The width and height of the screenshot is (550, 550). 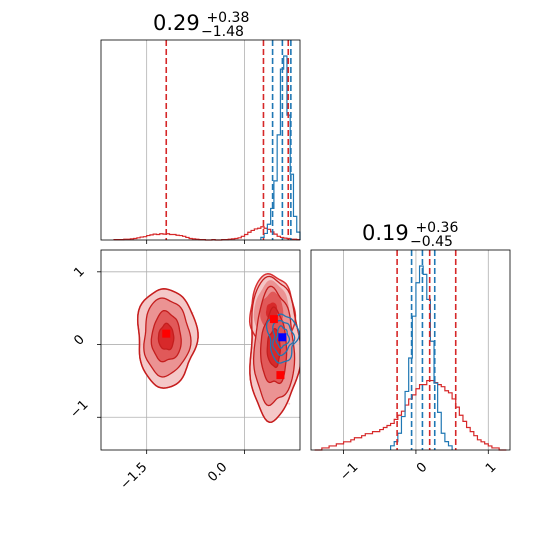 I want to click on tick-label-x2-0: −1, so click(x=349, y=472).